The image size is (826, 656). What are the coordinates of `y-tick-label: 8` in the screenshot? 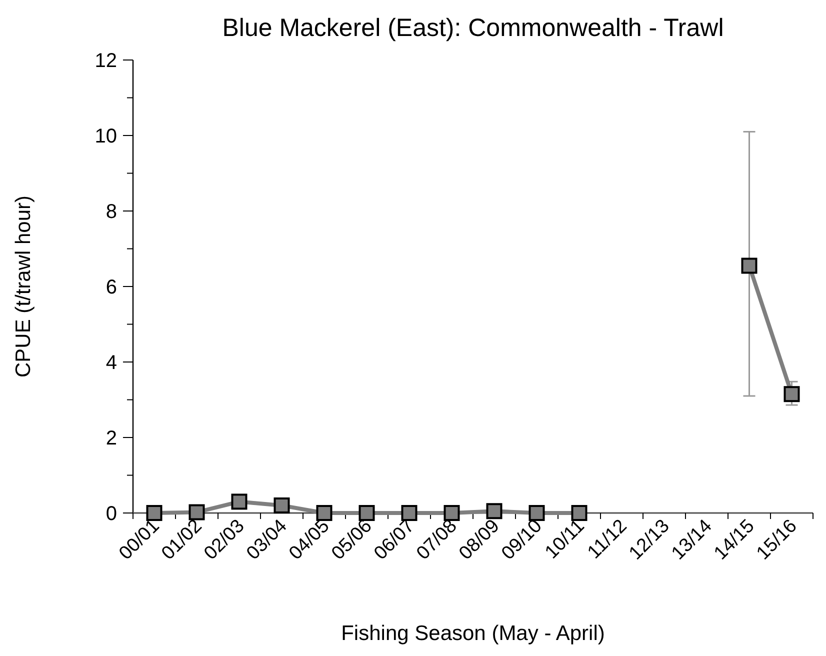 It's located at (111, 212).